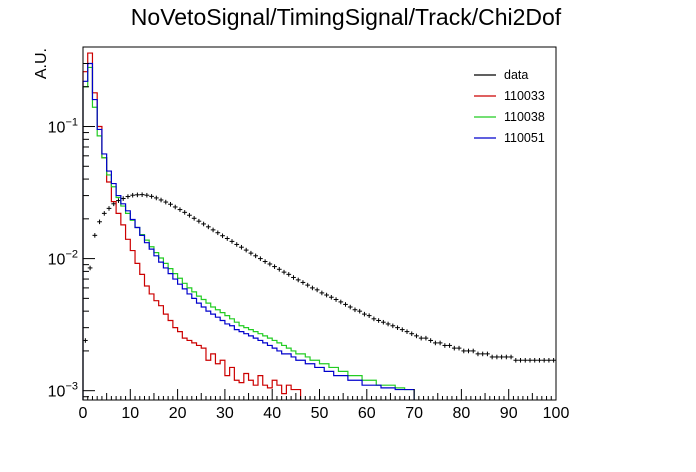  What do you see at coordinates (130, 413) in the screenshot?
I see `x-tick-label: 10` at bounding box center [130, 413].